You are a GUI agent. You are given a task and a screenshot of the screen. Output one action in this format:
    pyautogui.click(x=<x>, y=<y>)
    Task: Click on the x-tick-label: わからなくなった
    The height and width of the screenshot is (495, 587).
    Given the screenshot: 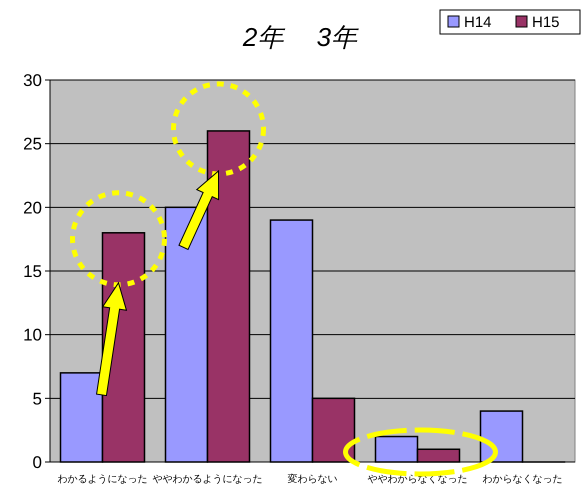 What is the action you would take?
    pyautogui.click(x=522, y=479)
    